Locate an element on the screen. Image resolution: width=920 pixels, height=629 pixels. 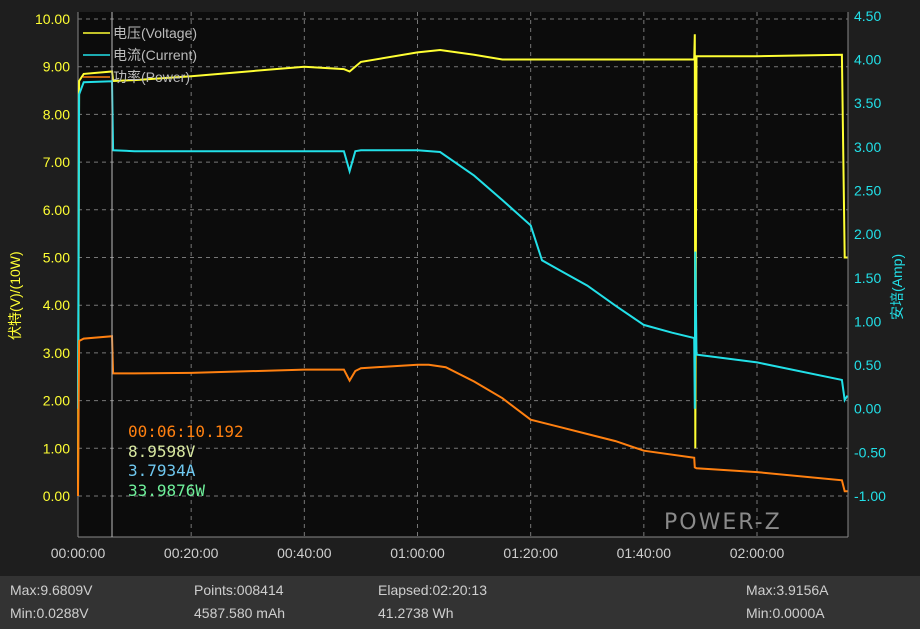
y-right-tick-label: -0.50 is located at coordinates (870, 452).